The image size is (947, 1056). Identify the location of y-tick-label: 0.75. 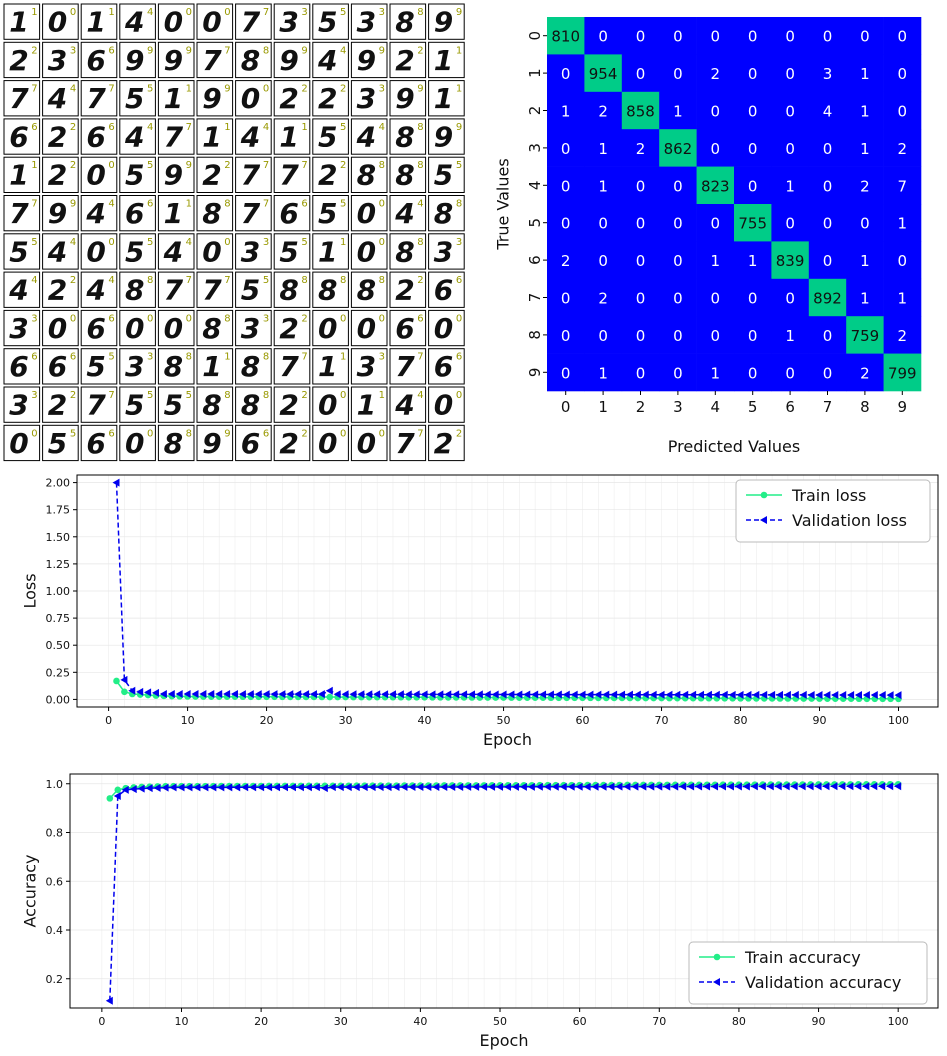
(58, 618).